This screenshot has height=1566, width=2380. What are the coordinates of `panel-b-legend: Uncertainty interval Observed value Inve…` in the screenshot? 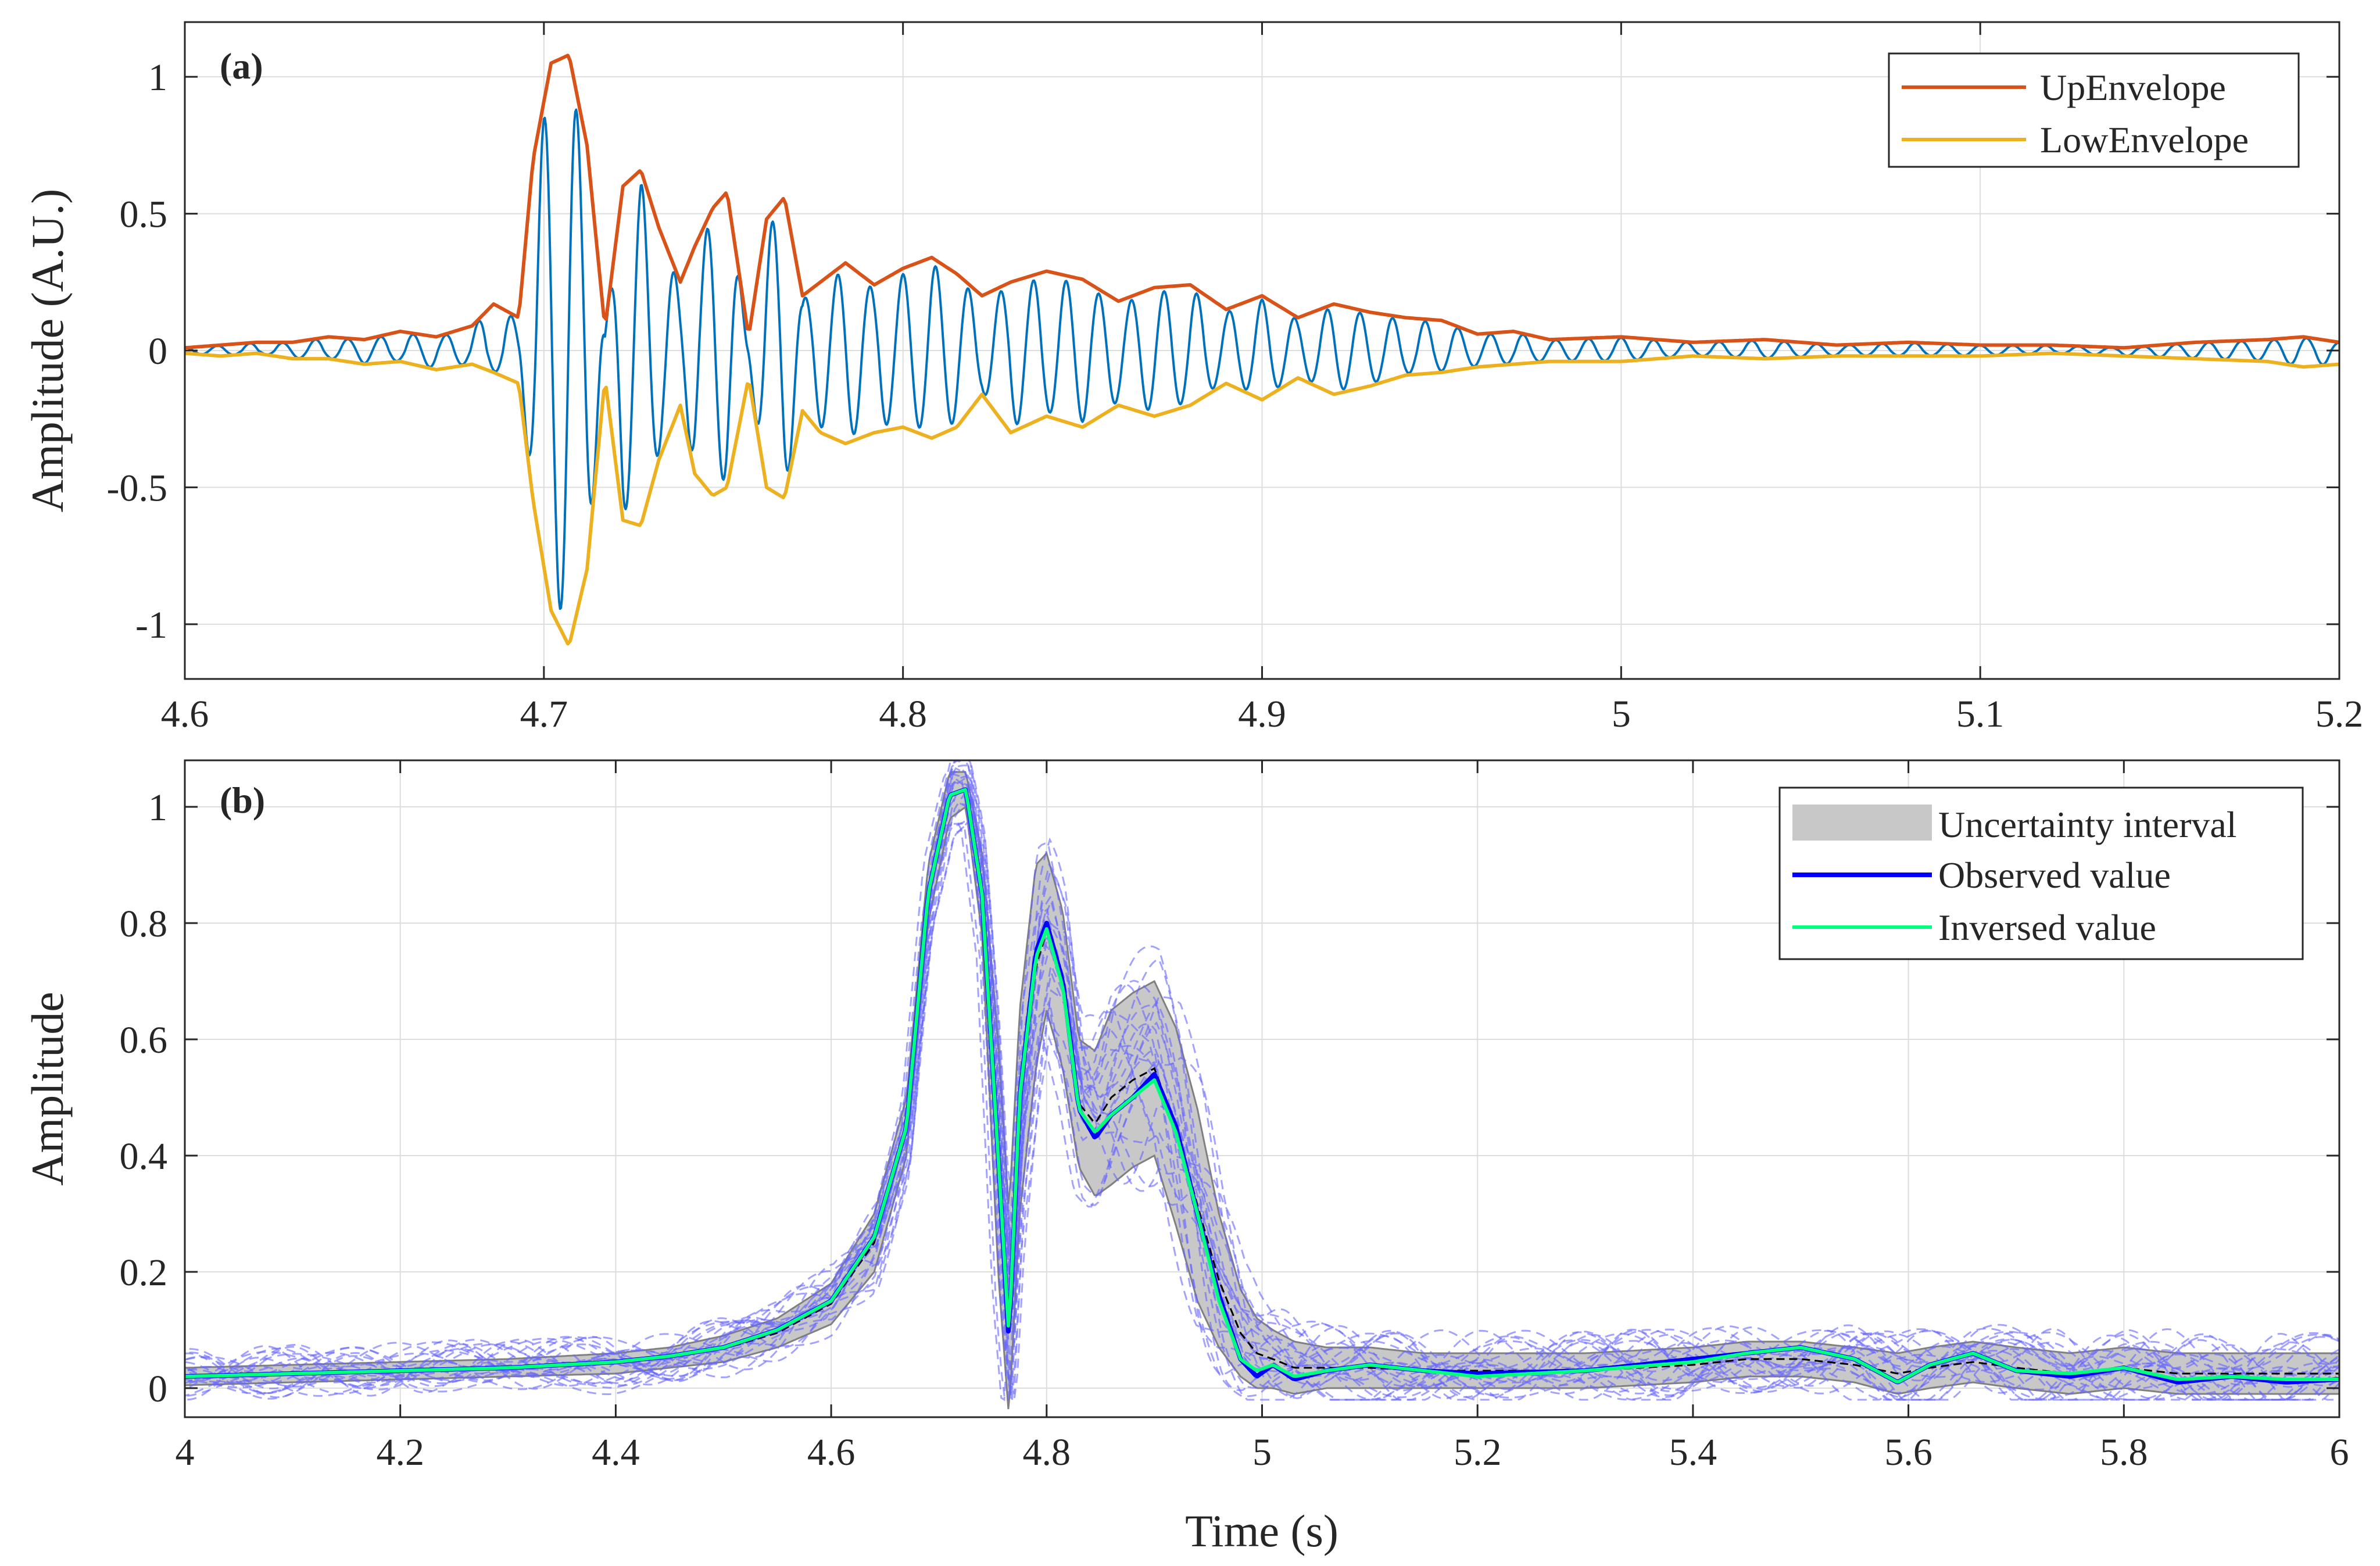 It's located at (2041, 873).